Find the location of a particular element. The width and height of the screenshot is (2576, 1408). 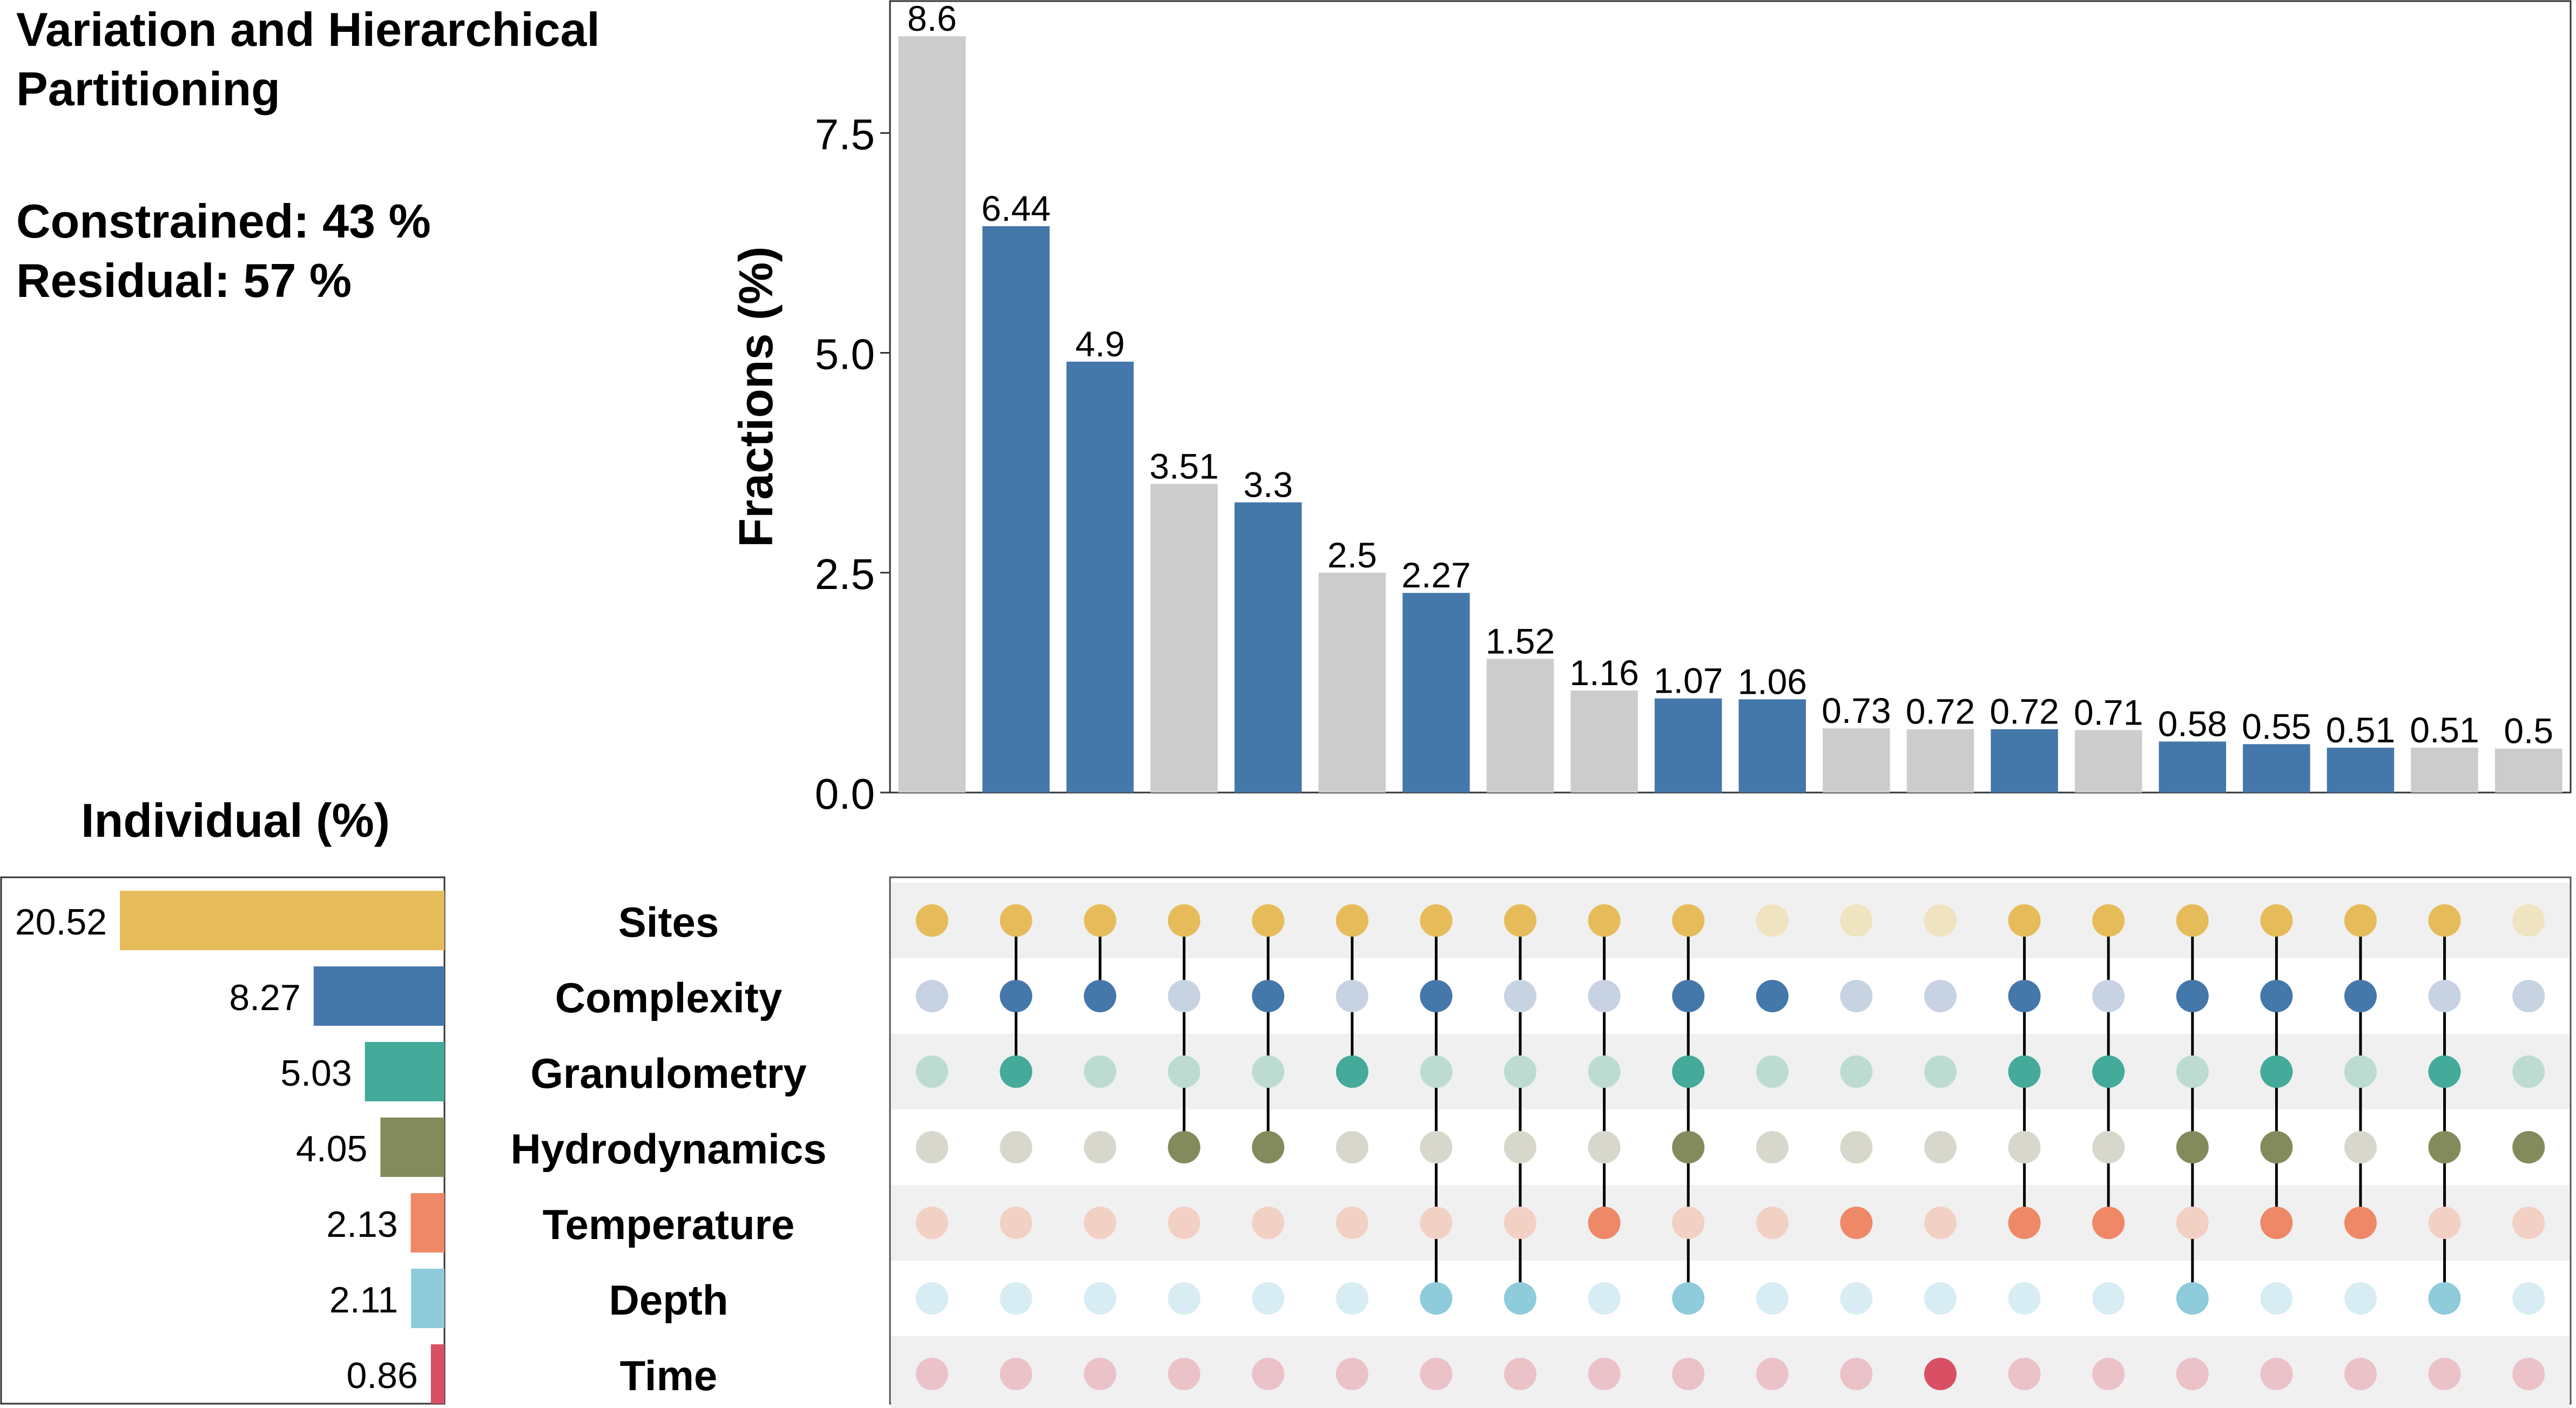

fraction-bar-label: 2.5 is located at coordinates (1352, 555).